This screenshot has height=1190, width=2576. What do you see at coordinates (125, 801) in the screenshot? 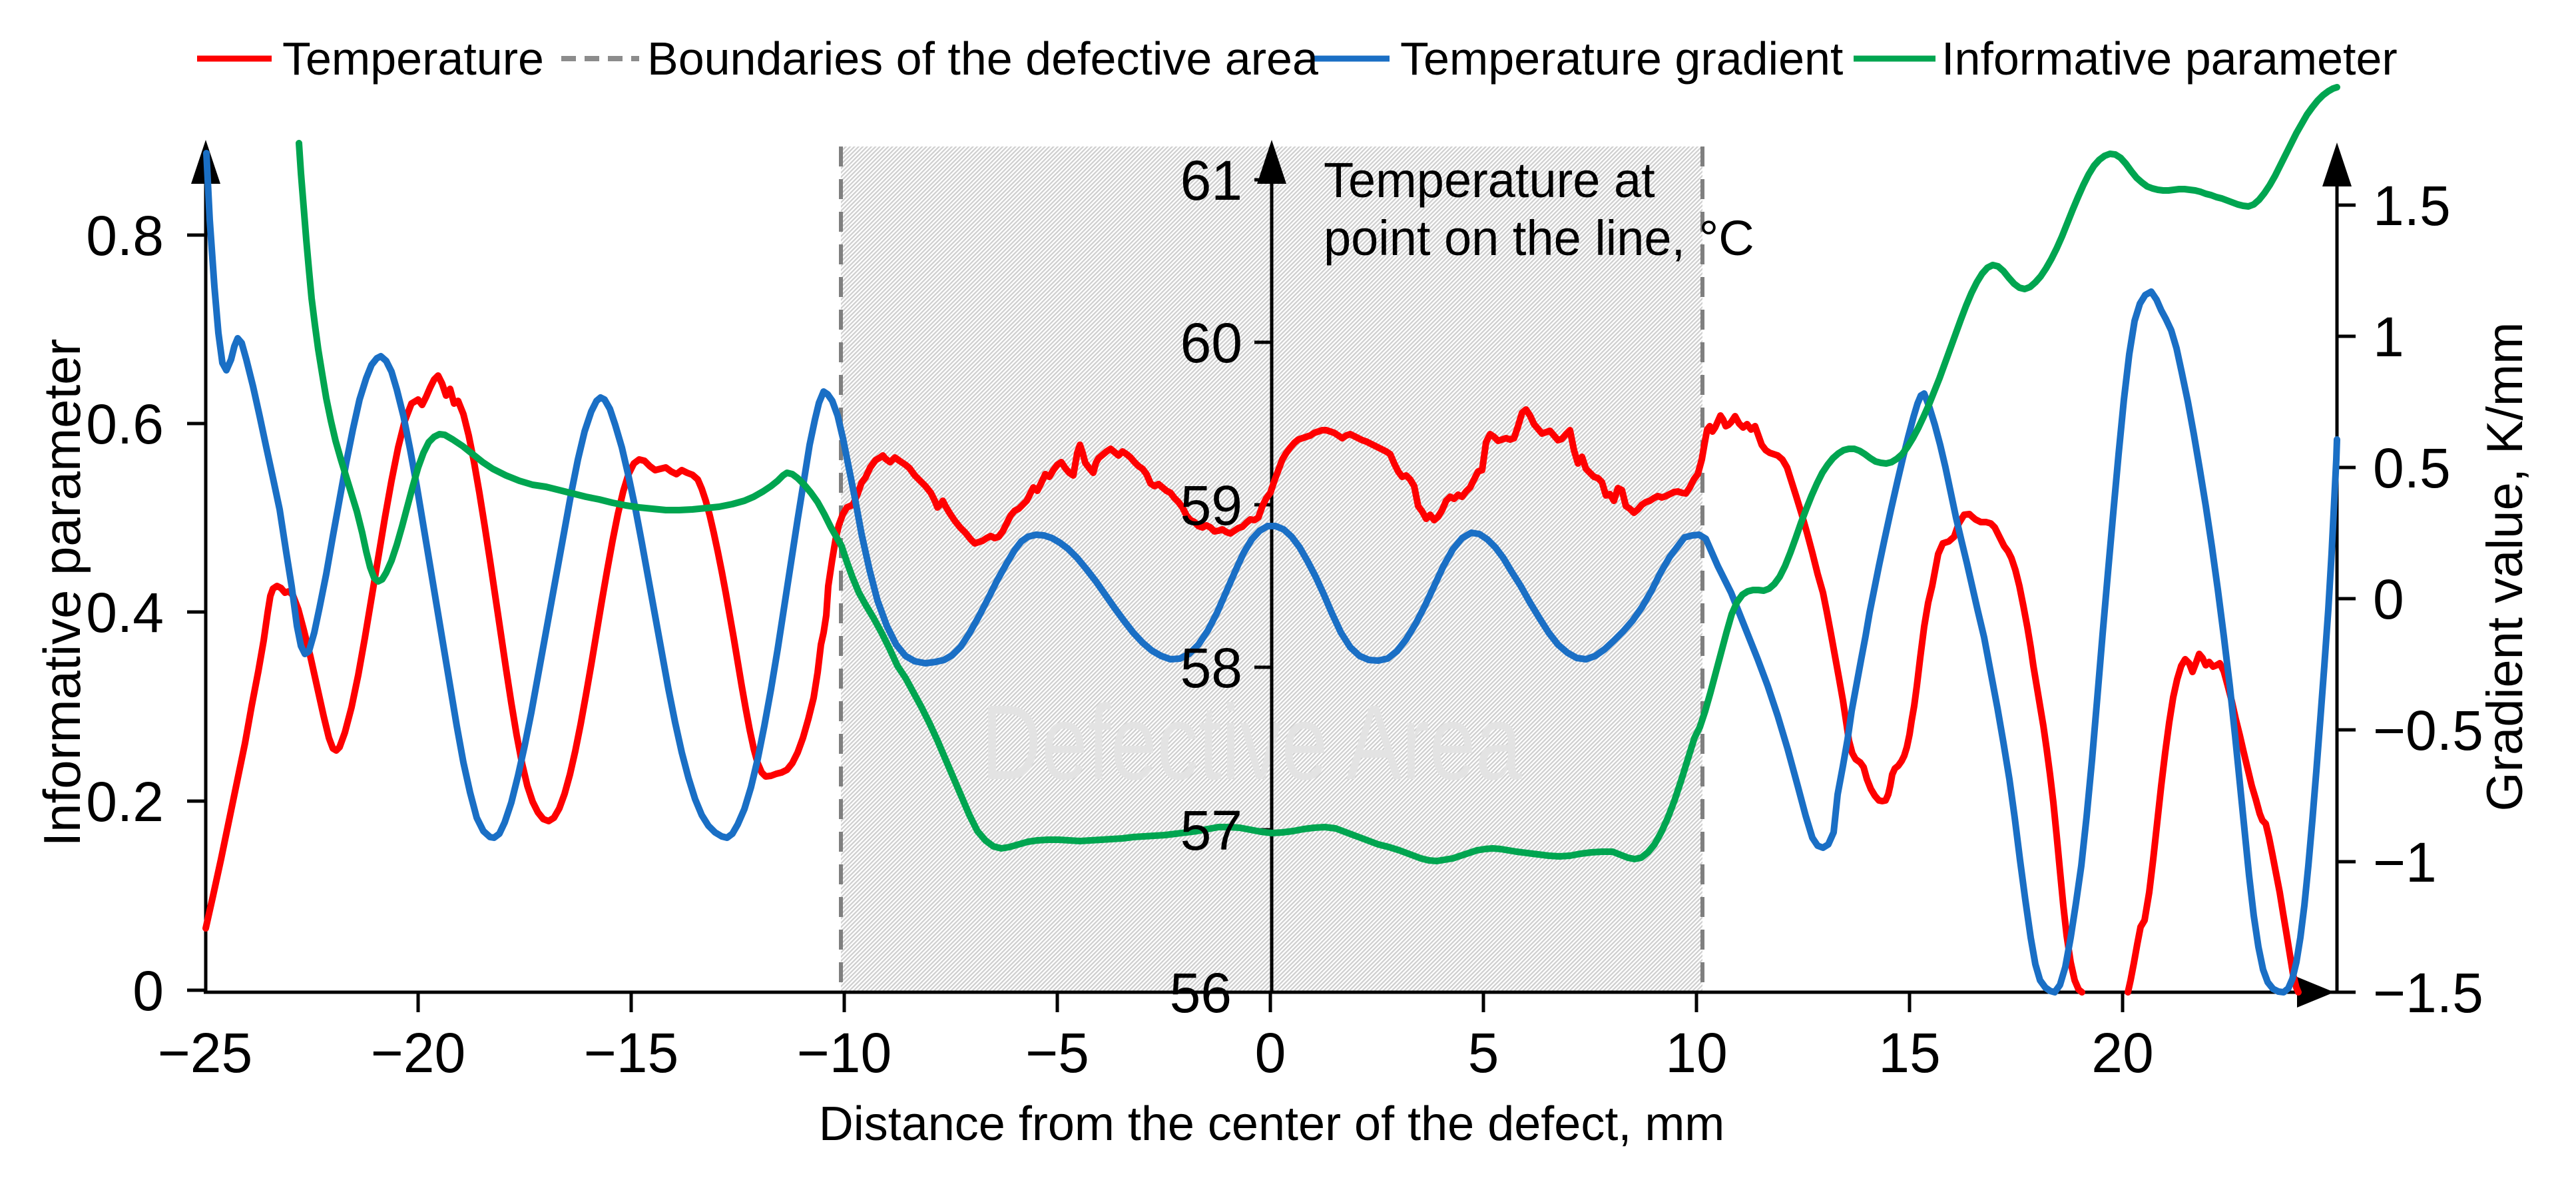
I see `svg-text: 0.2` at bounding box center [125, 801].